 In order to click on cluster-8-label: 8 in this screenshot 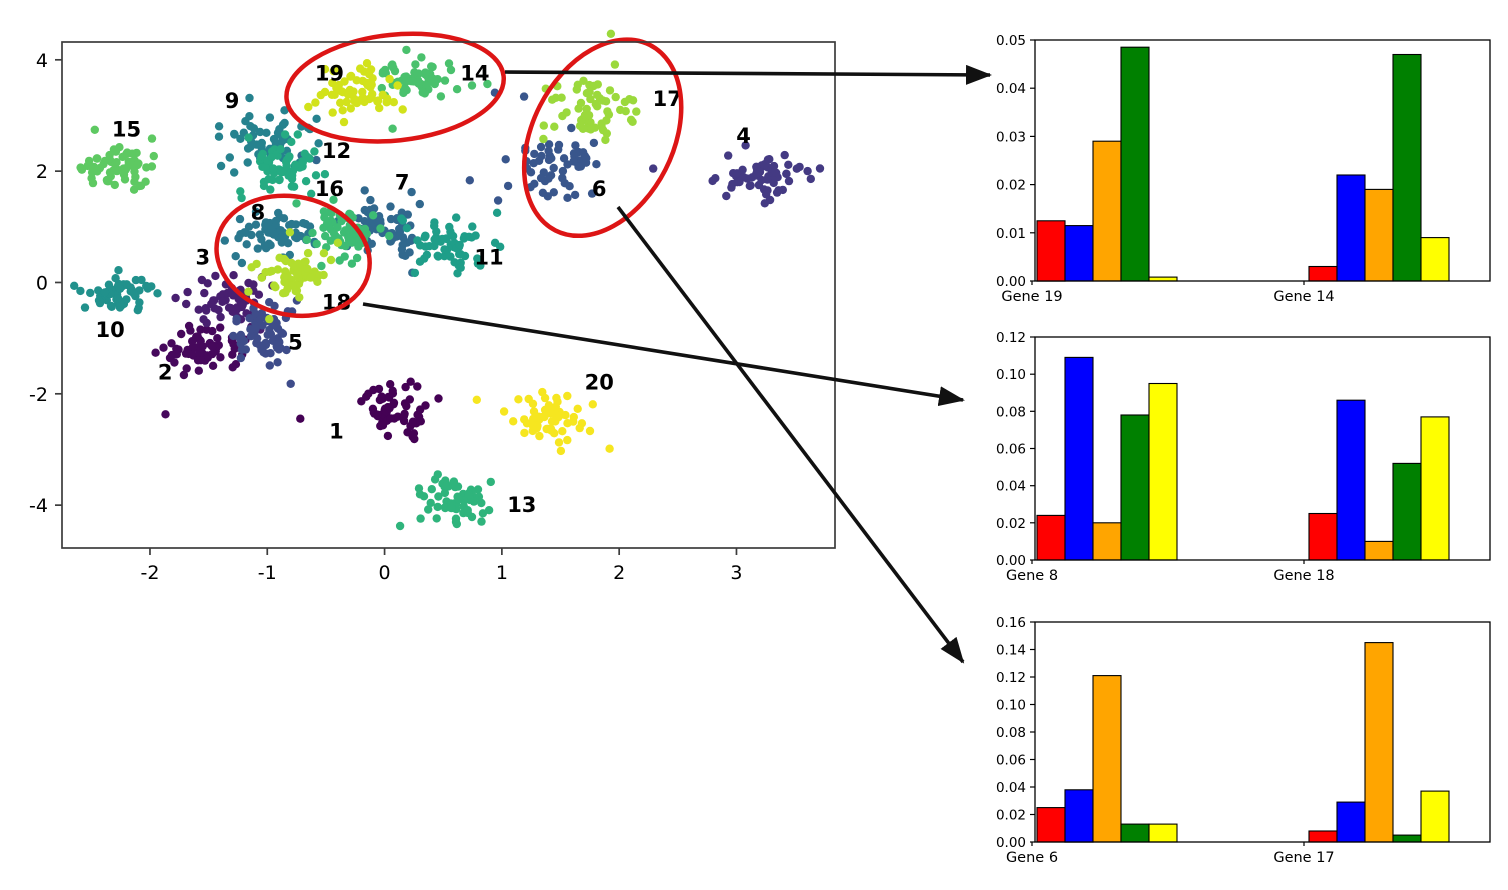, I will do `click(258, 212)`.